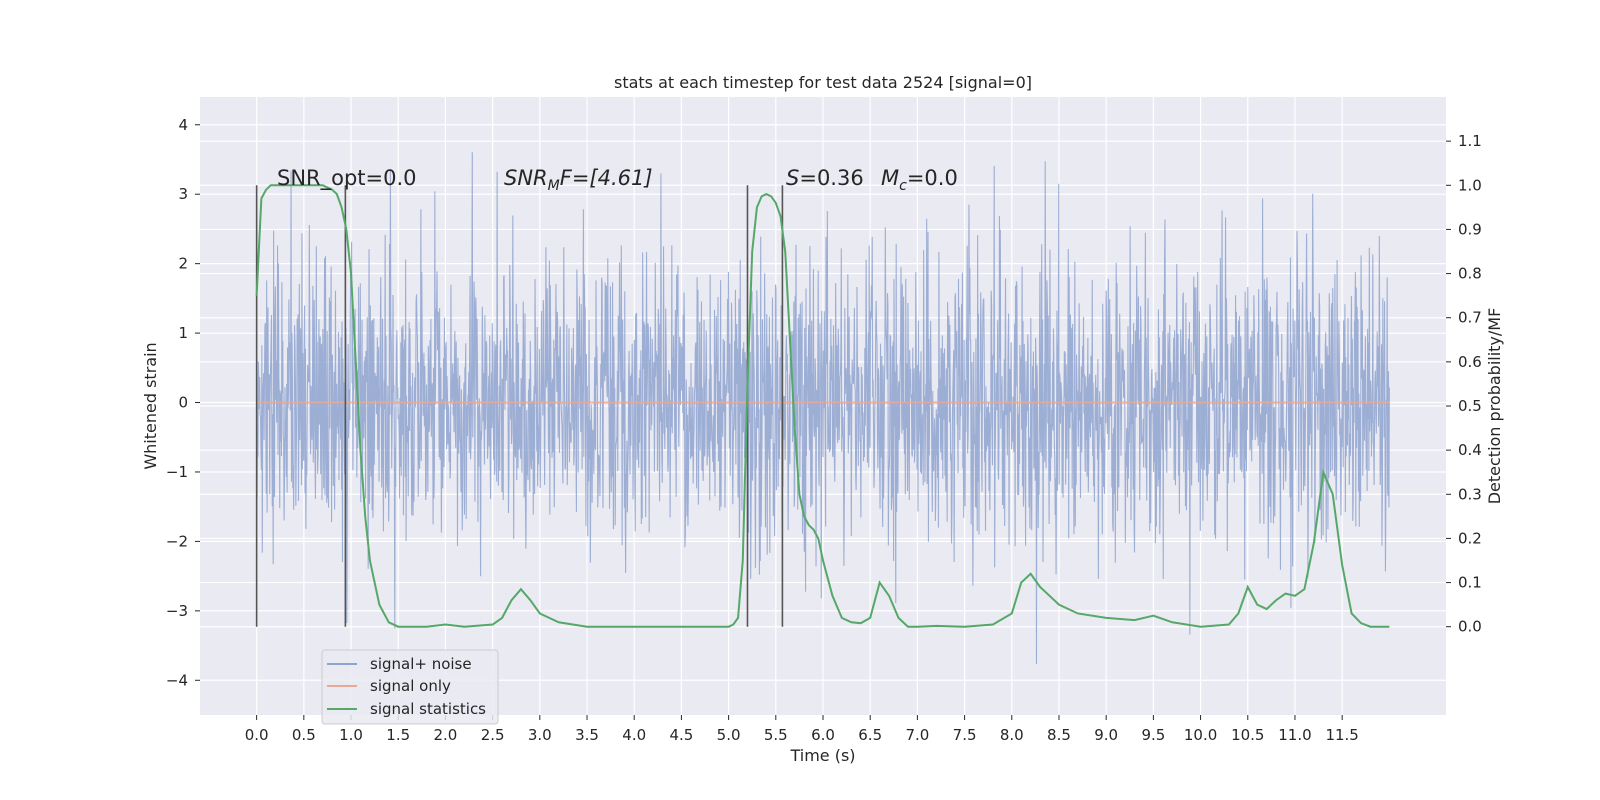 The image size is (1600, 800). I want to click on right-y-tick-label: 0.0, so click(1470, 627).